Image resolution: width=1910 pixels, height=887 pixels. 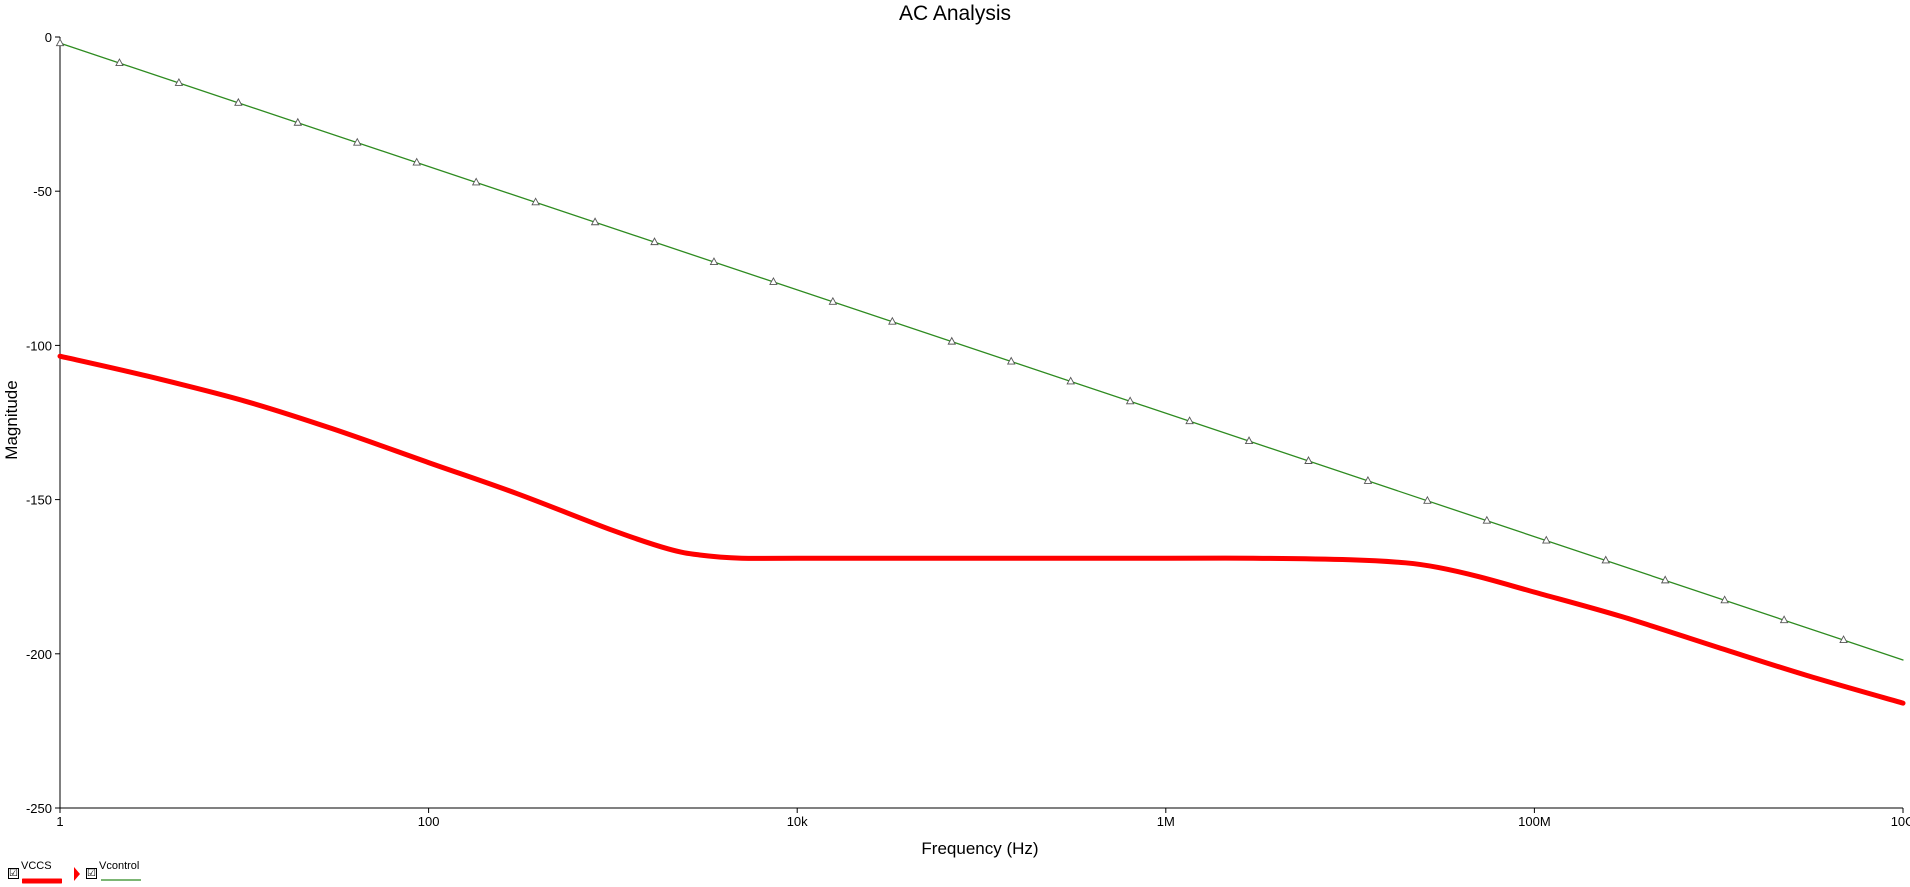 I want to click on x-tick-label: 1M, so click(x=1166, y=821).